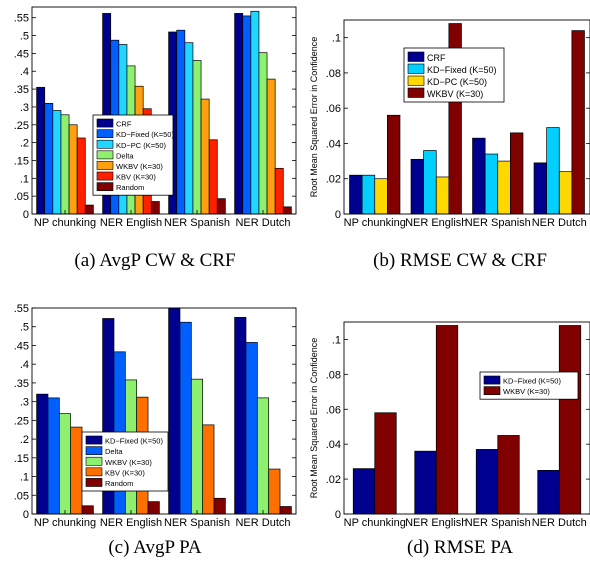 The width and height of the screenshot is (590, 566). What do you see at coordinates (436, 58) in the screenshot?
I see `legend-label: CRF` at bounding box center [436, 58].